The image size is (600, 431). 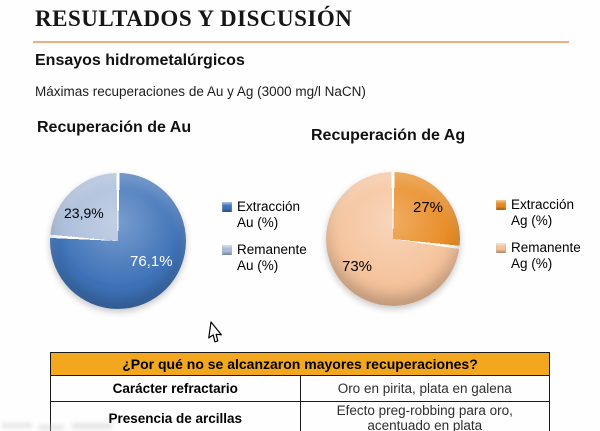 What do you see at coordinates (227, 207) in the screenshot?
I see `au-extraction-swatch` at bounding box center [227, 207].